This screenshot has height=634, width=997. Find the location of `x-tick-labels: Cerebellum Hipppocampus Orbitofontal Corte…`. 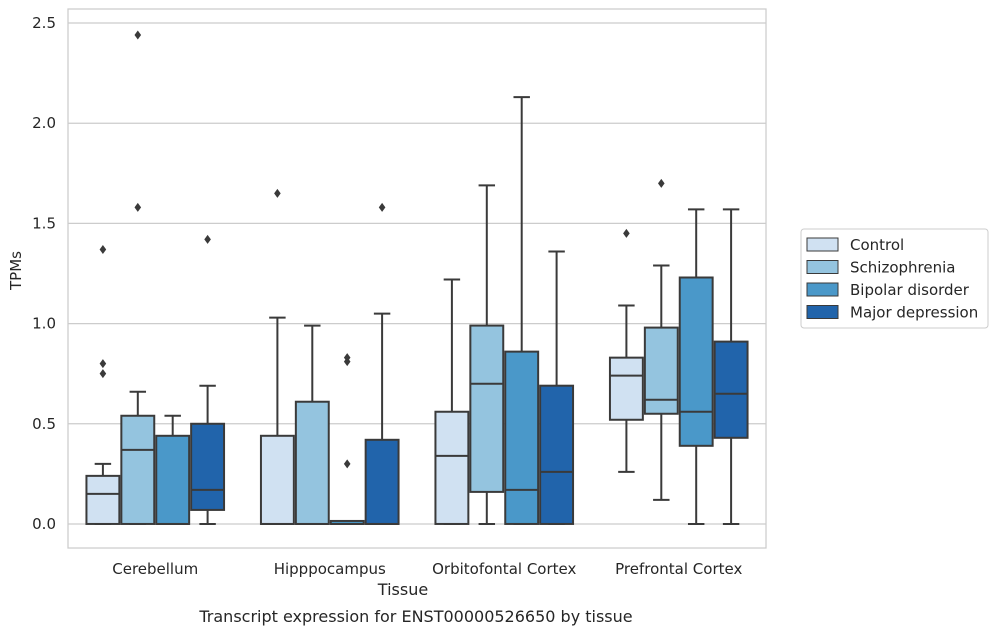

x-tick-labels: Cerebellum Hipppocampus Orbitofontal Corte… is located at coordinates (427, 569).